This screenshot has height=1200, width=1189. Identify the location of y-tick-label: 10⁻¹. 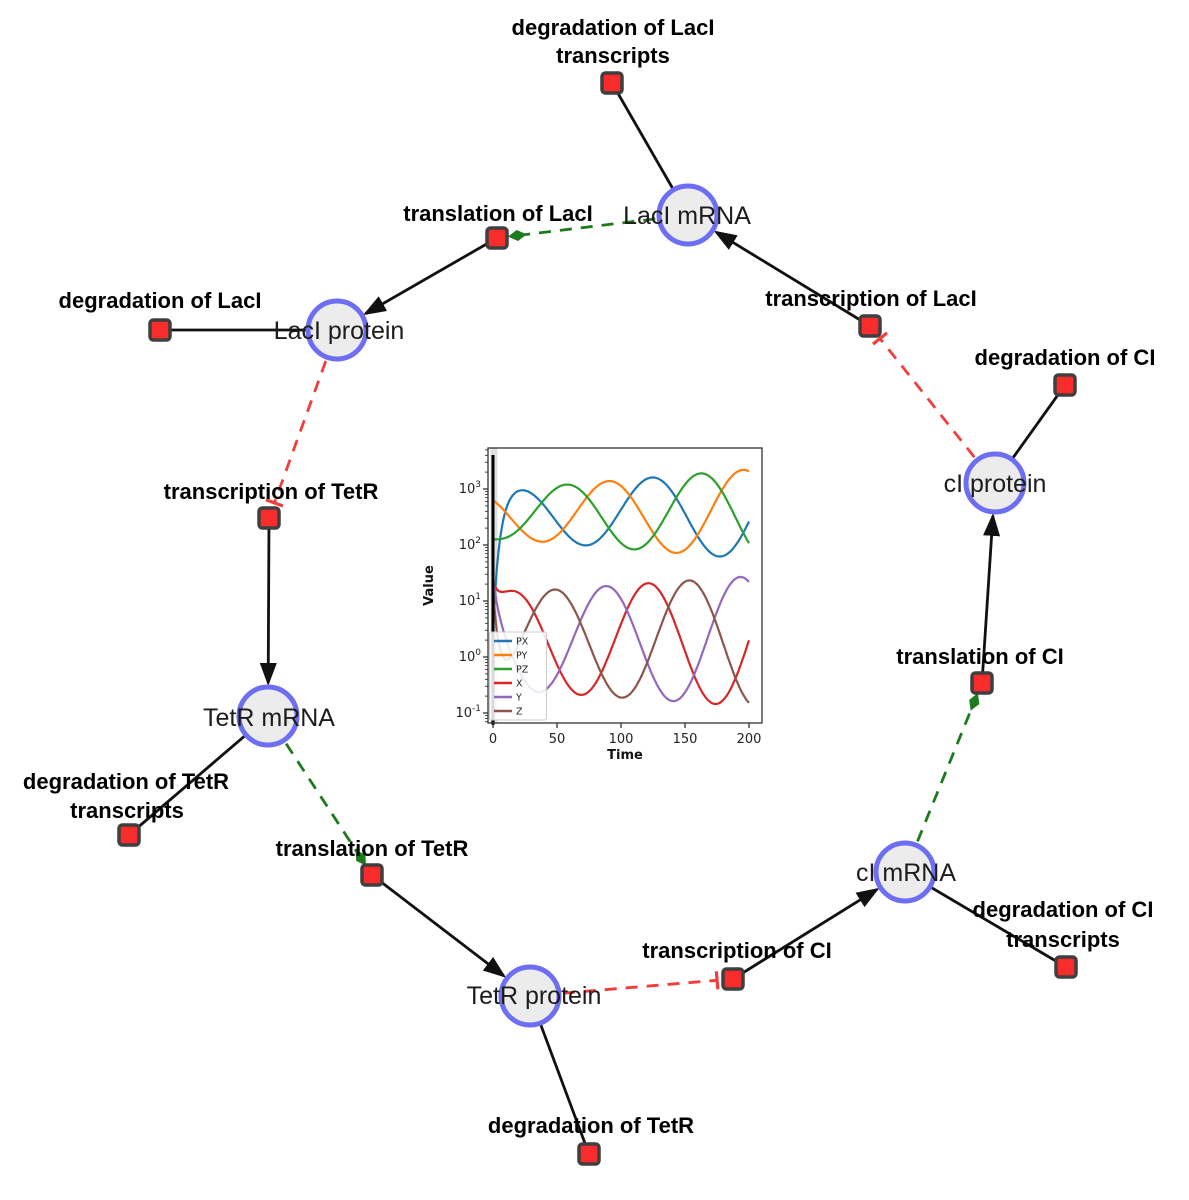
(468, 712).